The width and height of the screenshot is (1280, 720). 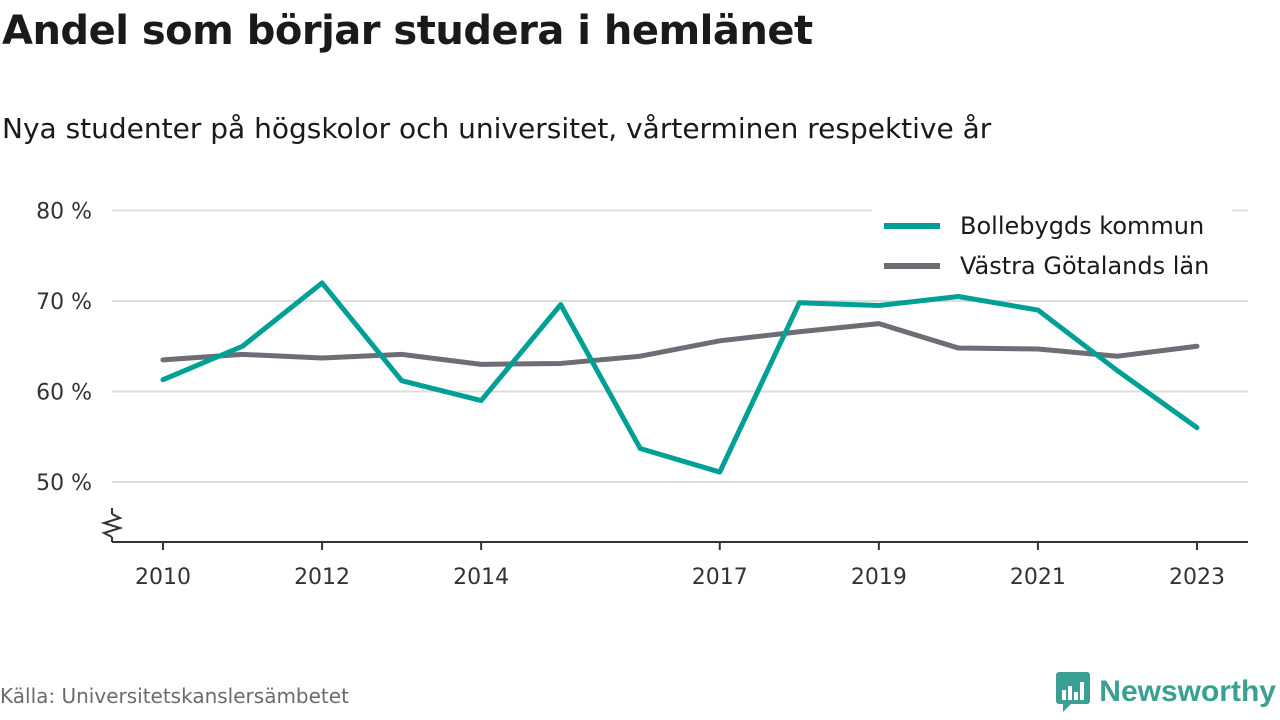 What do you see at coordinates (1052, 247) in the screenshot?
I see `legend-background` at bounding box center [1052, 247].